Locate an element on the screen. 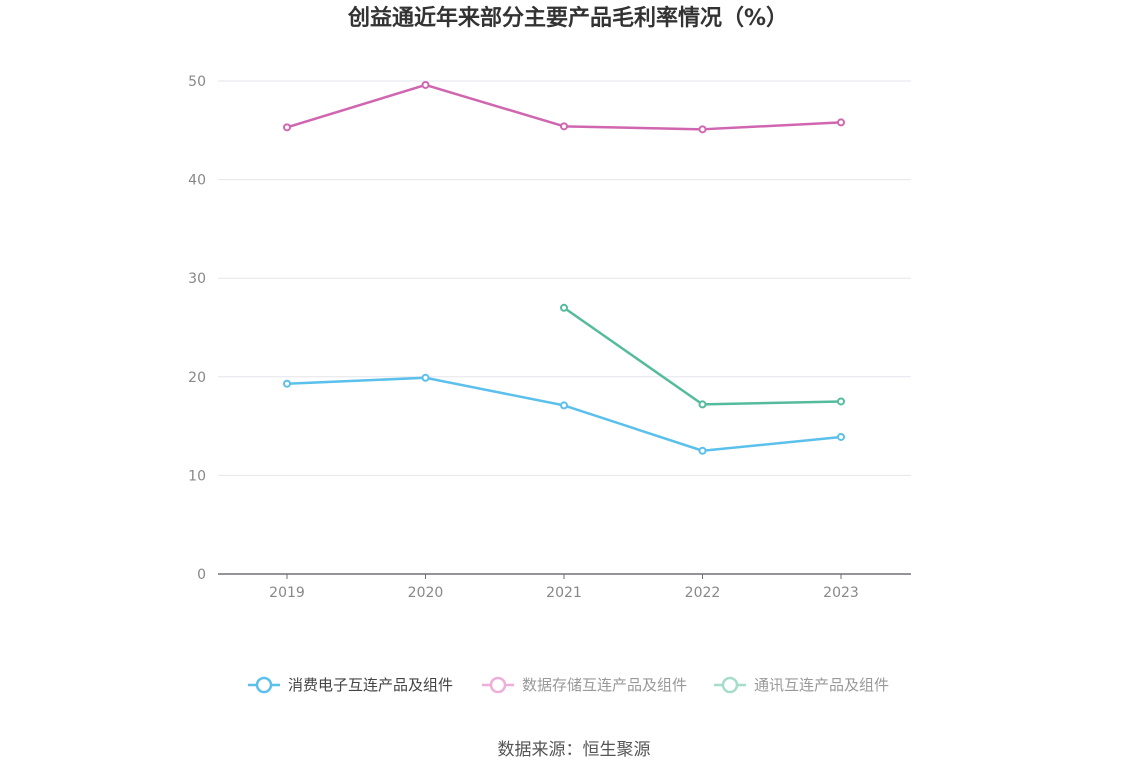 This screenshot has height=776, width=1148. legend-item-2: 通讯互连产品及组件 is located at coordinates (801, 685).